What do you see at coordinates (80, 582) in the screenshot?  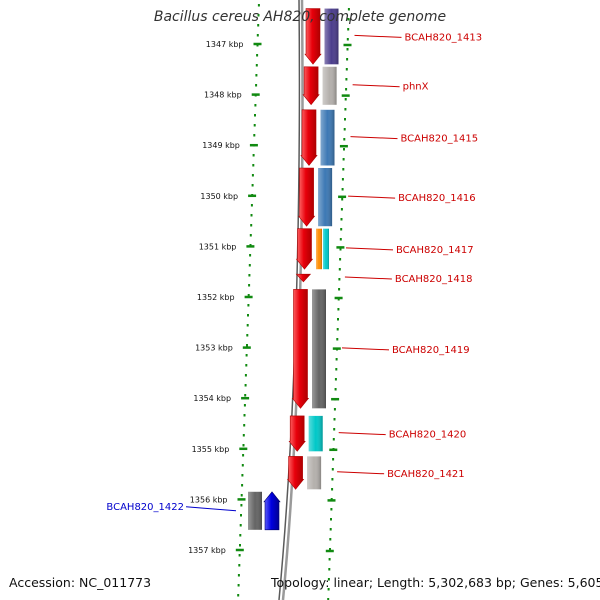 I see `accession-text: Accession: NC_011773` at bounding box center [80, 582].